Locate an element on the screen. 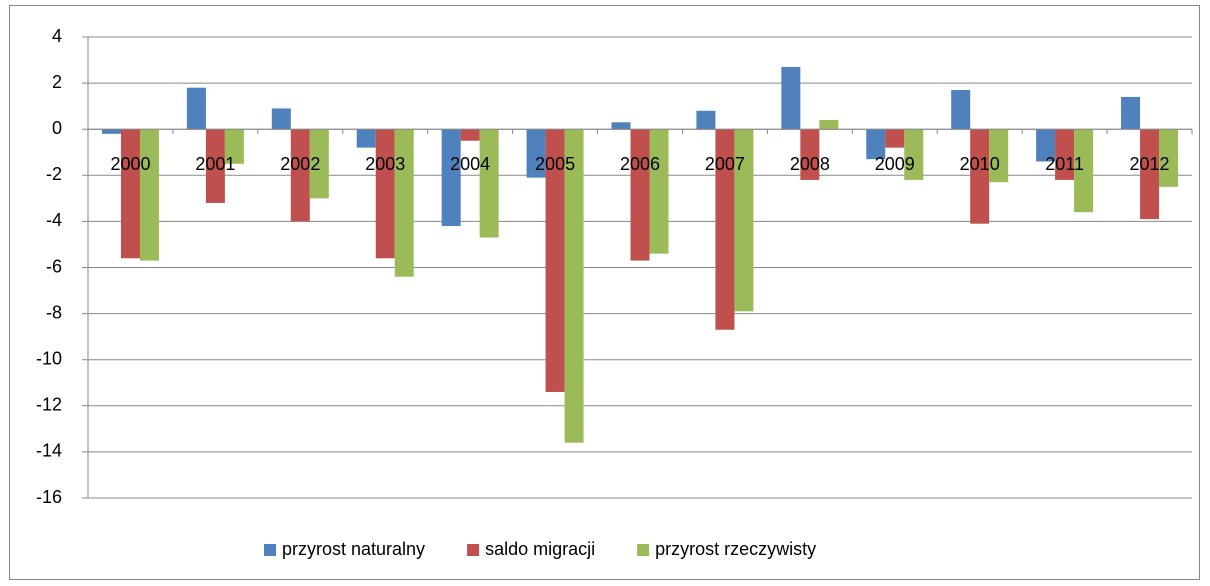 The image size is (1210, 586). y-tick-label: -6 is located at coordinates (54, 266).